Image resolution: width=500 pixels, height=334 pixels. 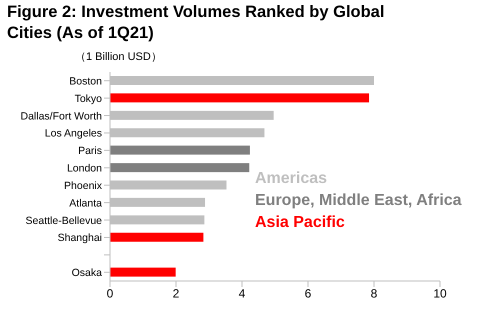 What do you see at coordinates (83, 186) in the screenshot?
I see `y-tick-label: Phoenix` at bounding box center [83, 186].